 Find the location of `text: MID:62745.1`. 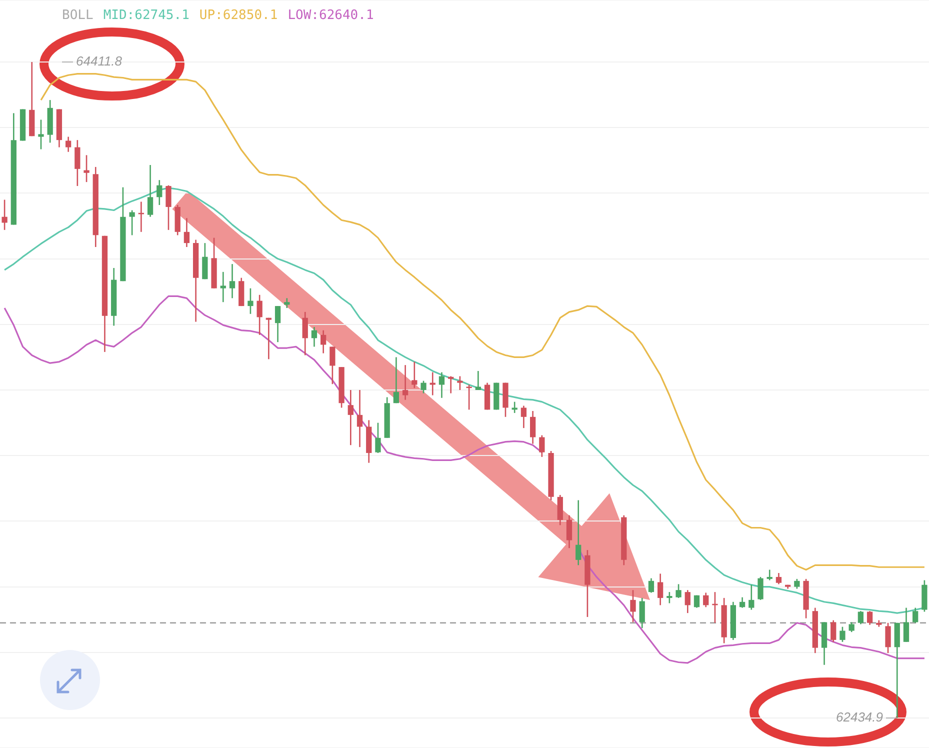

text: MID:62745.1 is located at coordinates (146, 15).